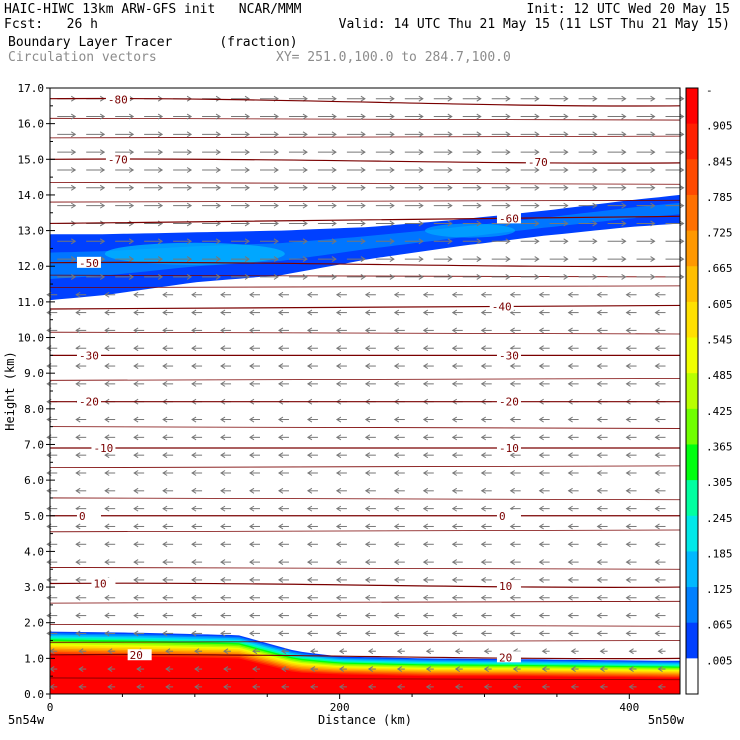 The height and width of the screenshot is (740, 740). I want to click on y-tick-label: 5.0, so click(34, 516).